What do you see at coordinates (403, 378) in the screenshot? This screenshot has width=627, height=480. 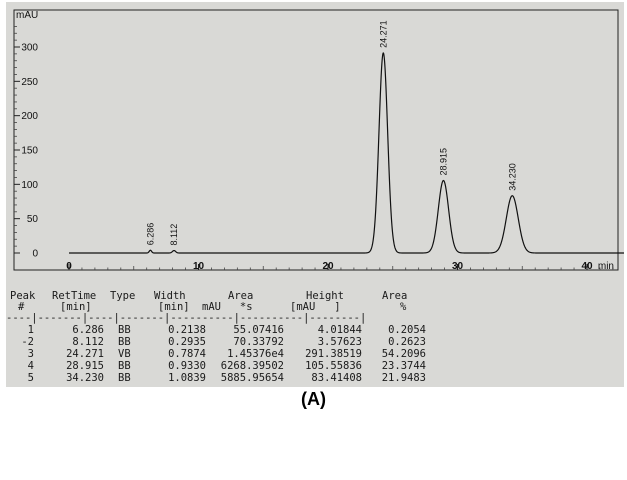 I see `cell-area-pct: 21.9483` at bounding box center [403, 378].